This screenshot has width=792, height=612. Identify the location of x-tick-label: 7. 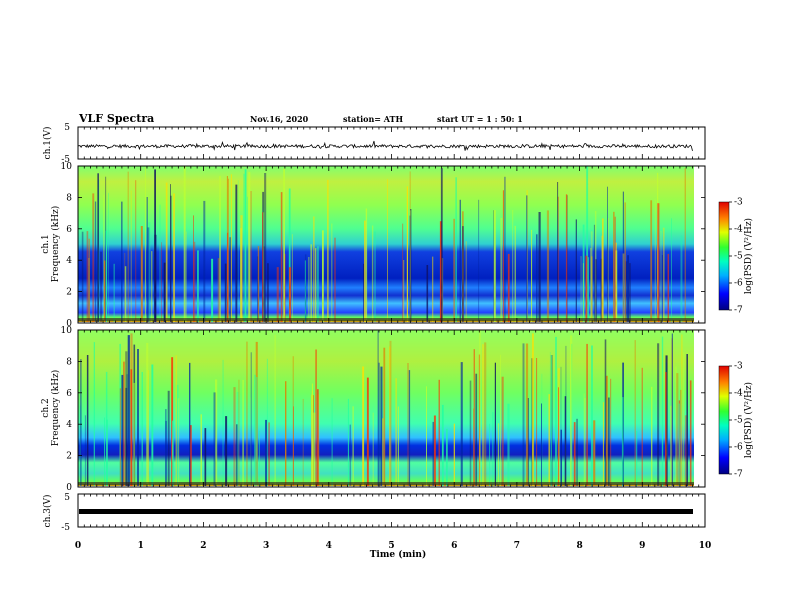
(517, 546).